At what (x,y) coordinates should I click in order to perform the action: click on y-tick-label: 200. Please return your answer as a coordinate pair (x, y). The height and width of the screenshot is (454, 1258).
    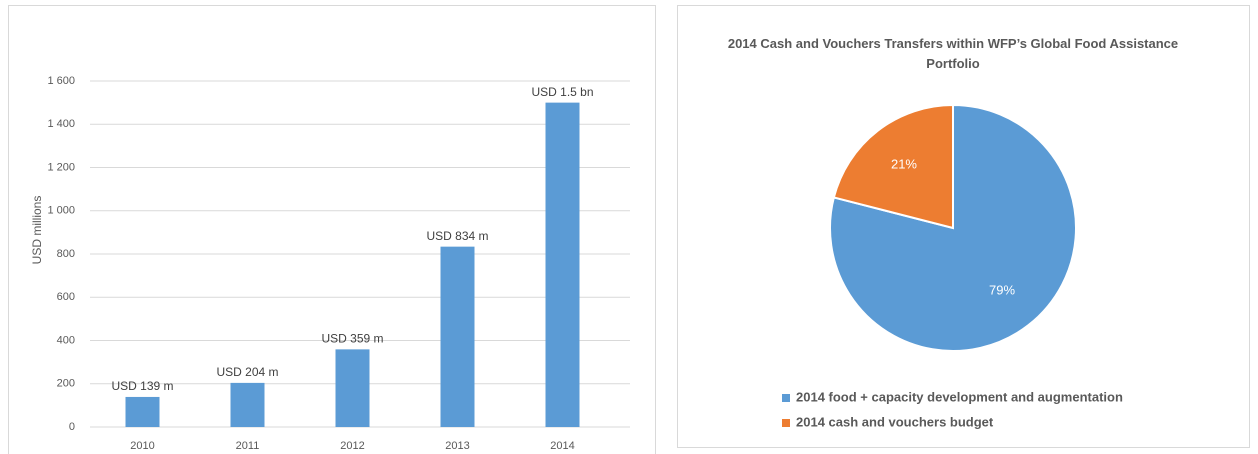
    Looking at the image, I should click on (66, 384).